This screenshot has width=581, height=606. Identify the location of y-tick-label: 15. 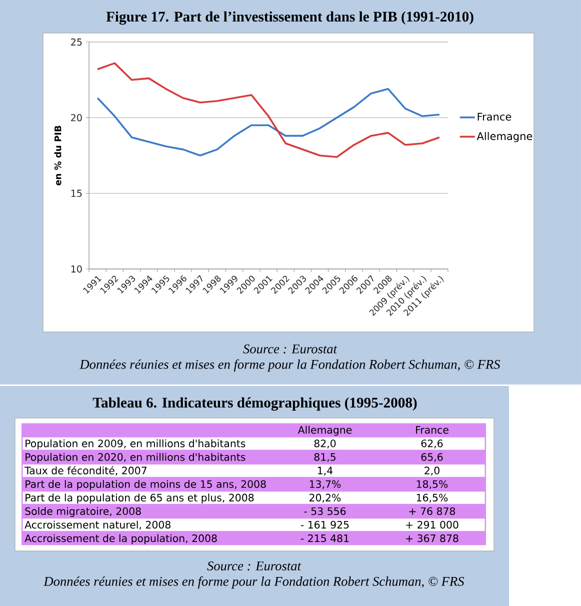
(76, 193).